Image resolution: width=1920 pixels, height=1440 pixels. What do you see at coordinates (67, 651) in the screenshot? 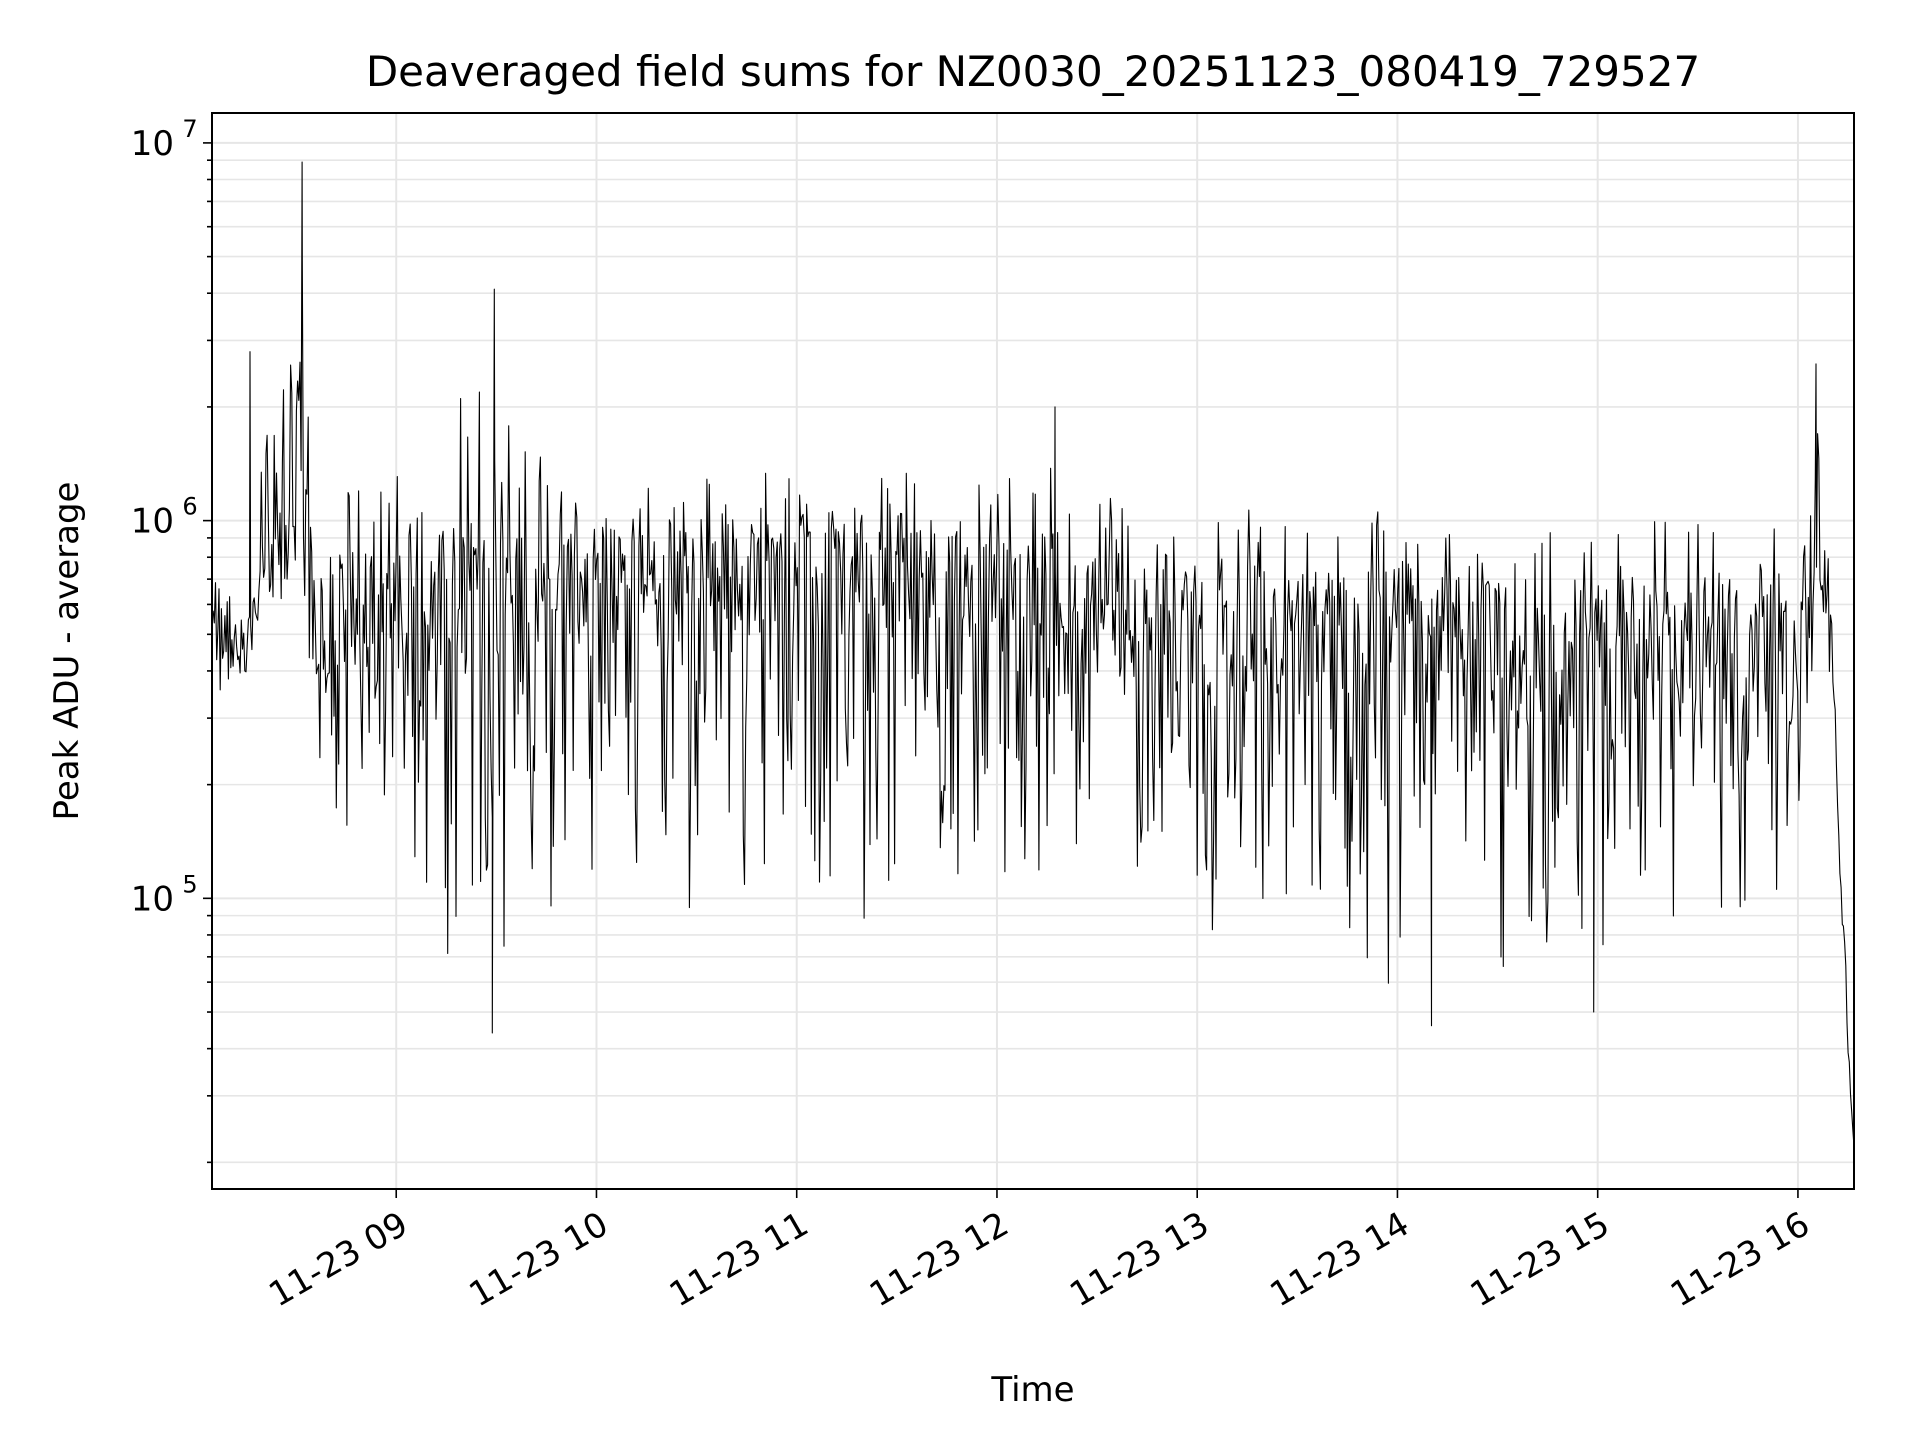
I see `y-axis-label: Peak ADU - average` at bounding box center [67, 651].